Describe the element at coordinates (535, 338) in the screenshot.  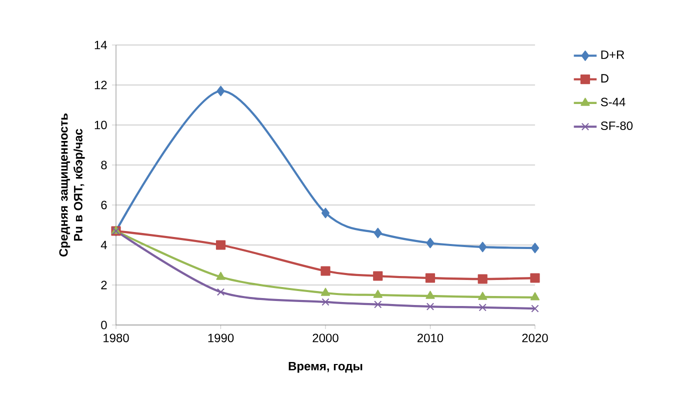
I see `x-tick-label: 2020` at that location.